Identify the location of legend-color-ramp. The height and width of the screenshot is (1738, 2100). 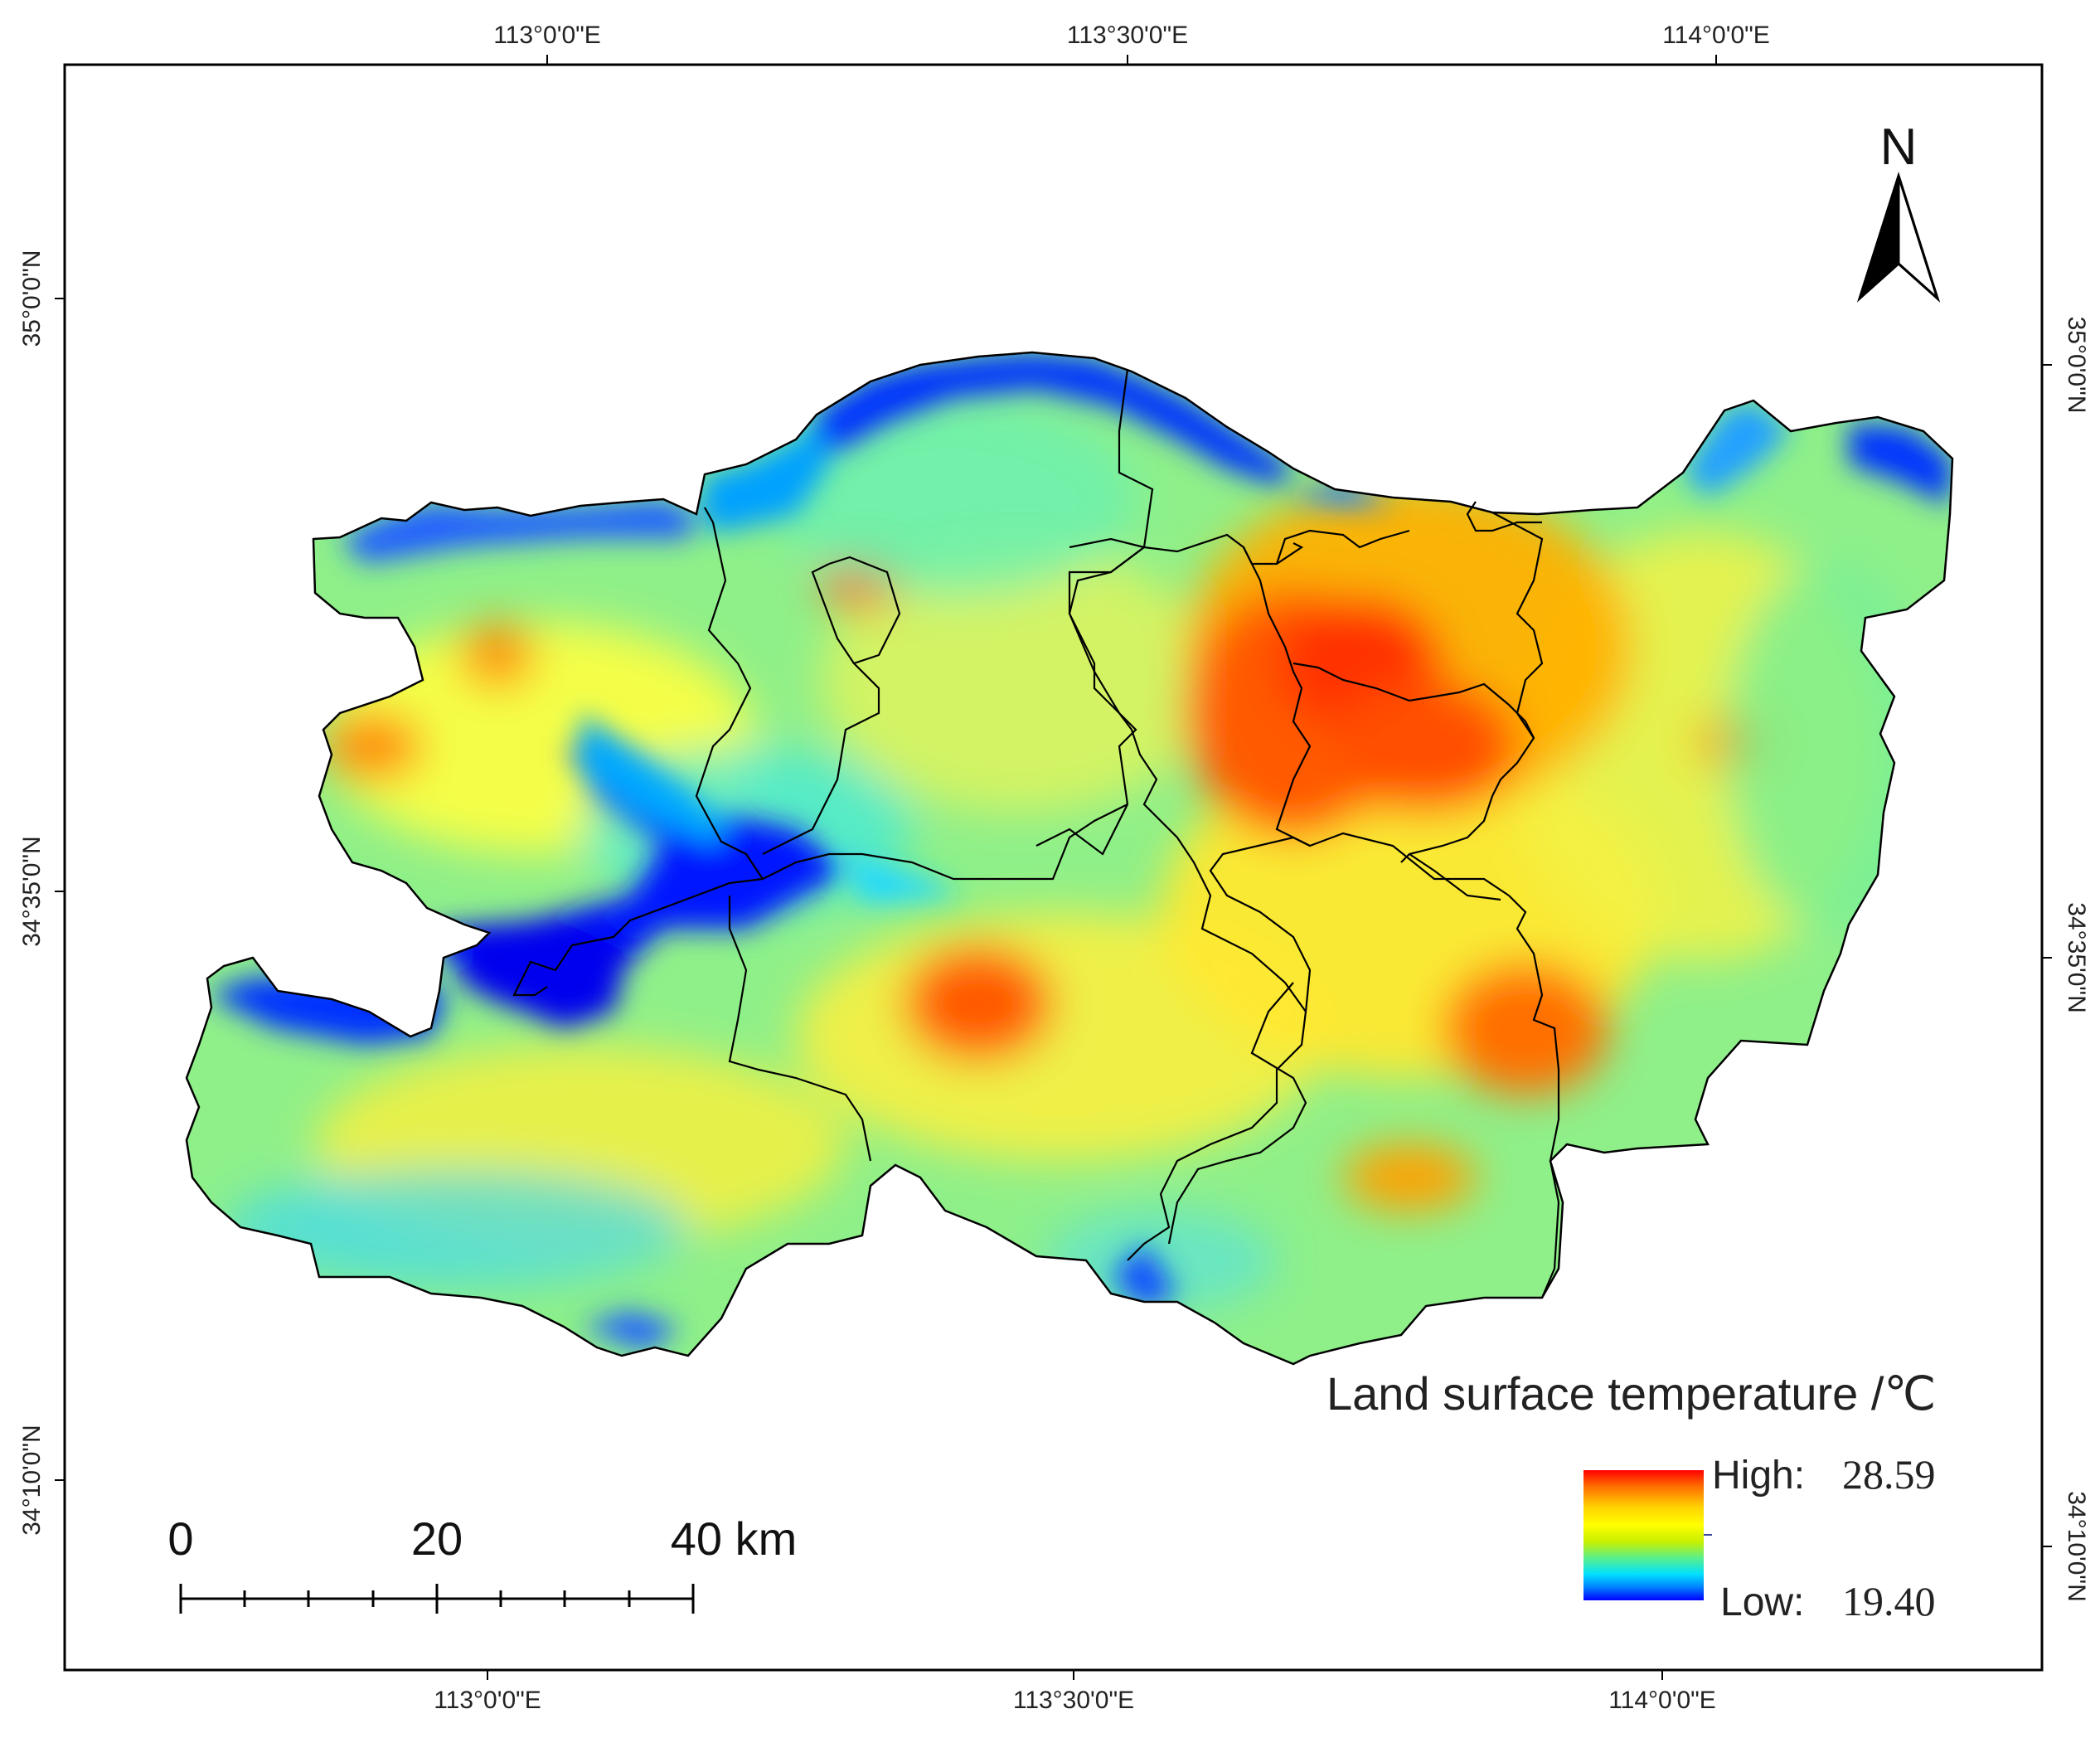
(1644, 1535).